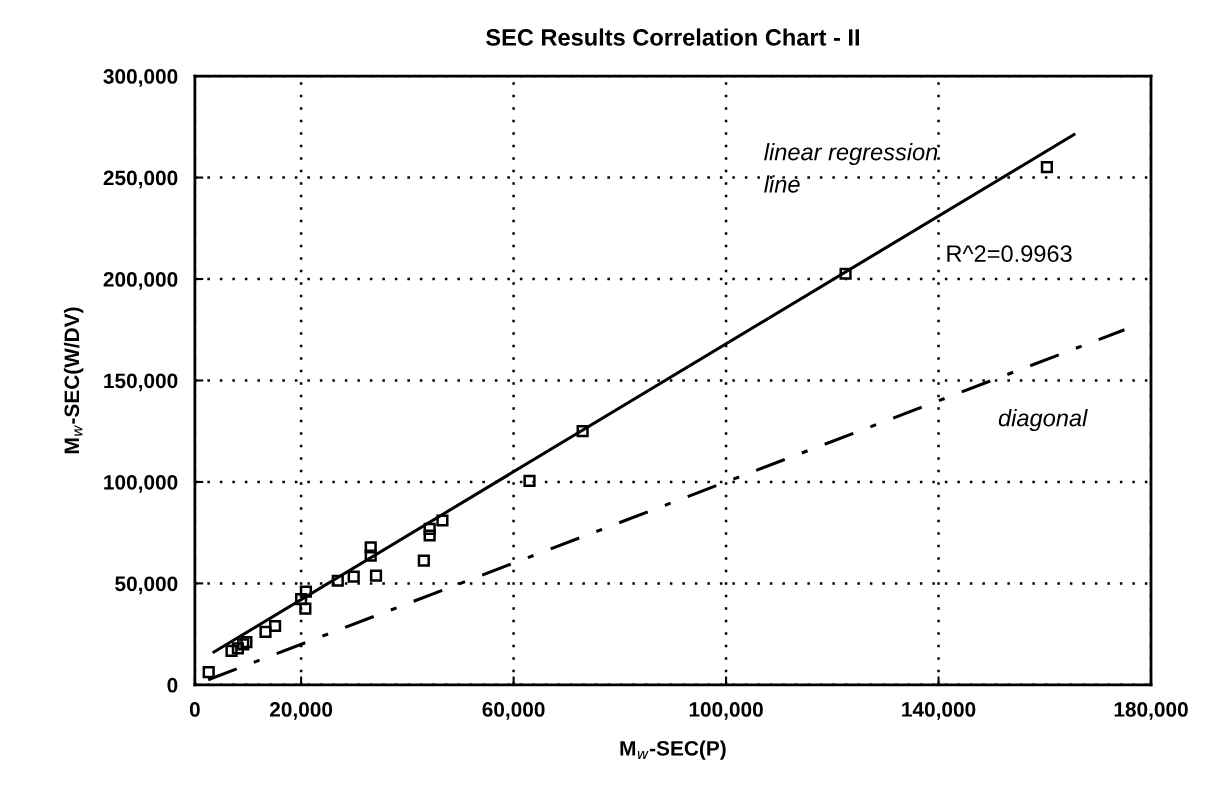  Describe the element at coordinates (726, 711) in the screenshot. I see `x-tick-label: 100,000` at that location.